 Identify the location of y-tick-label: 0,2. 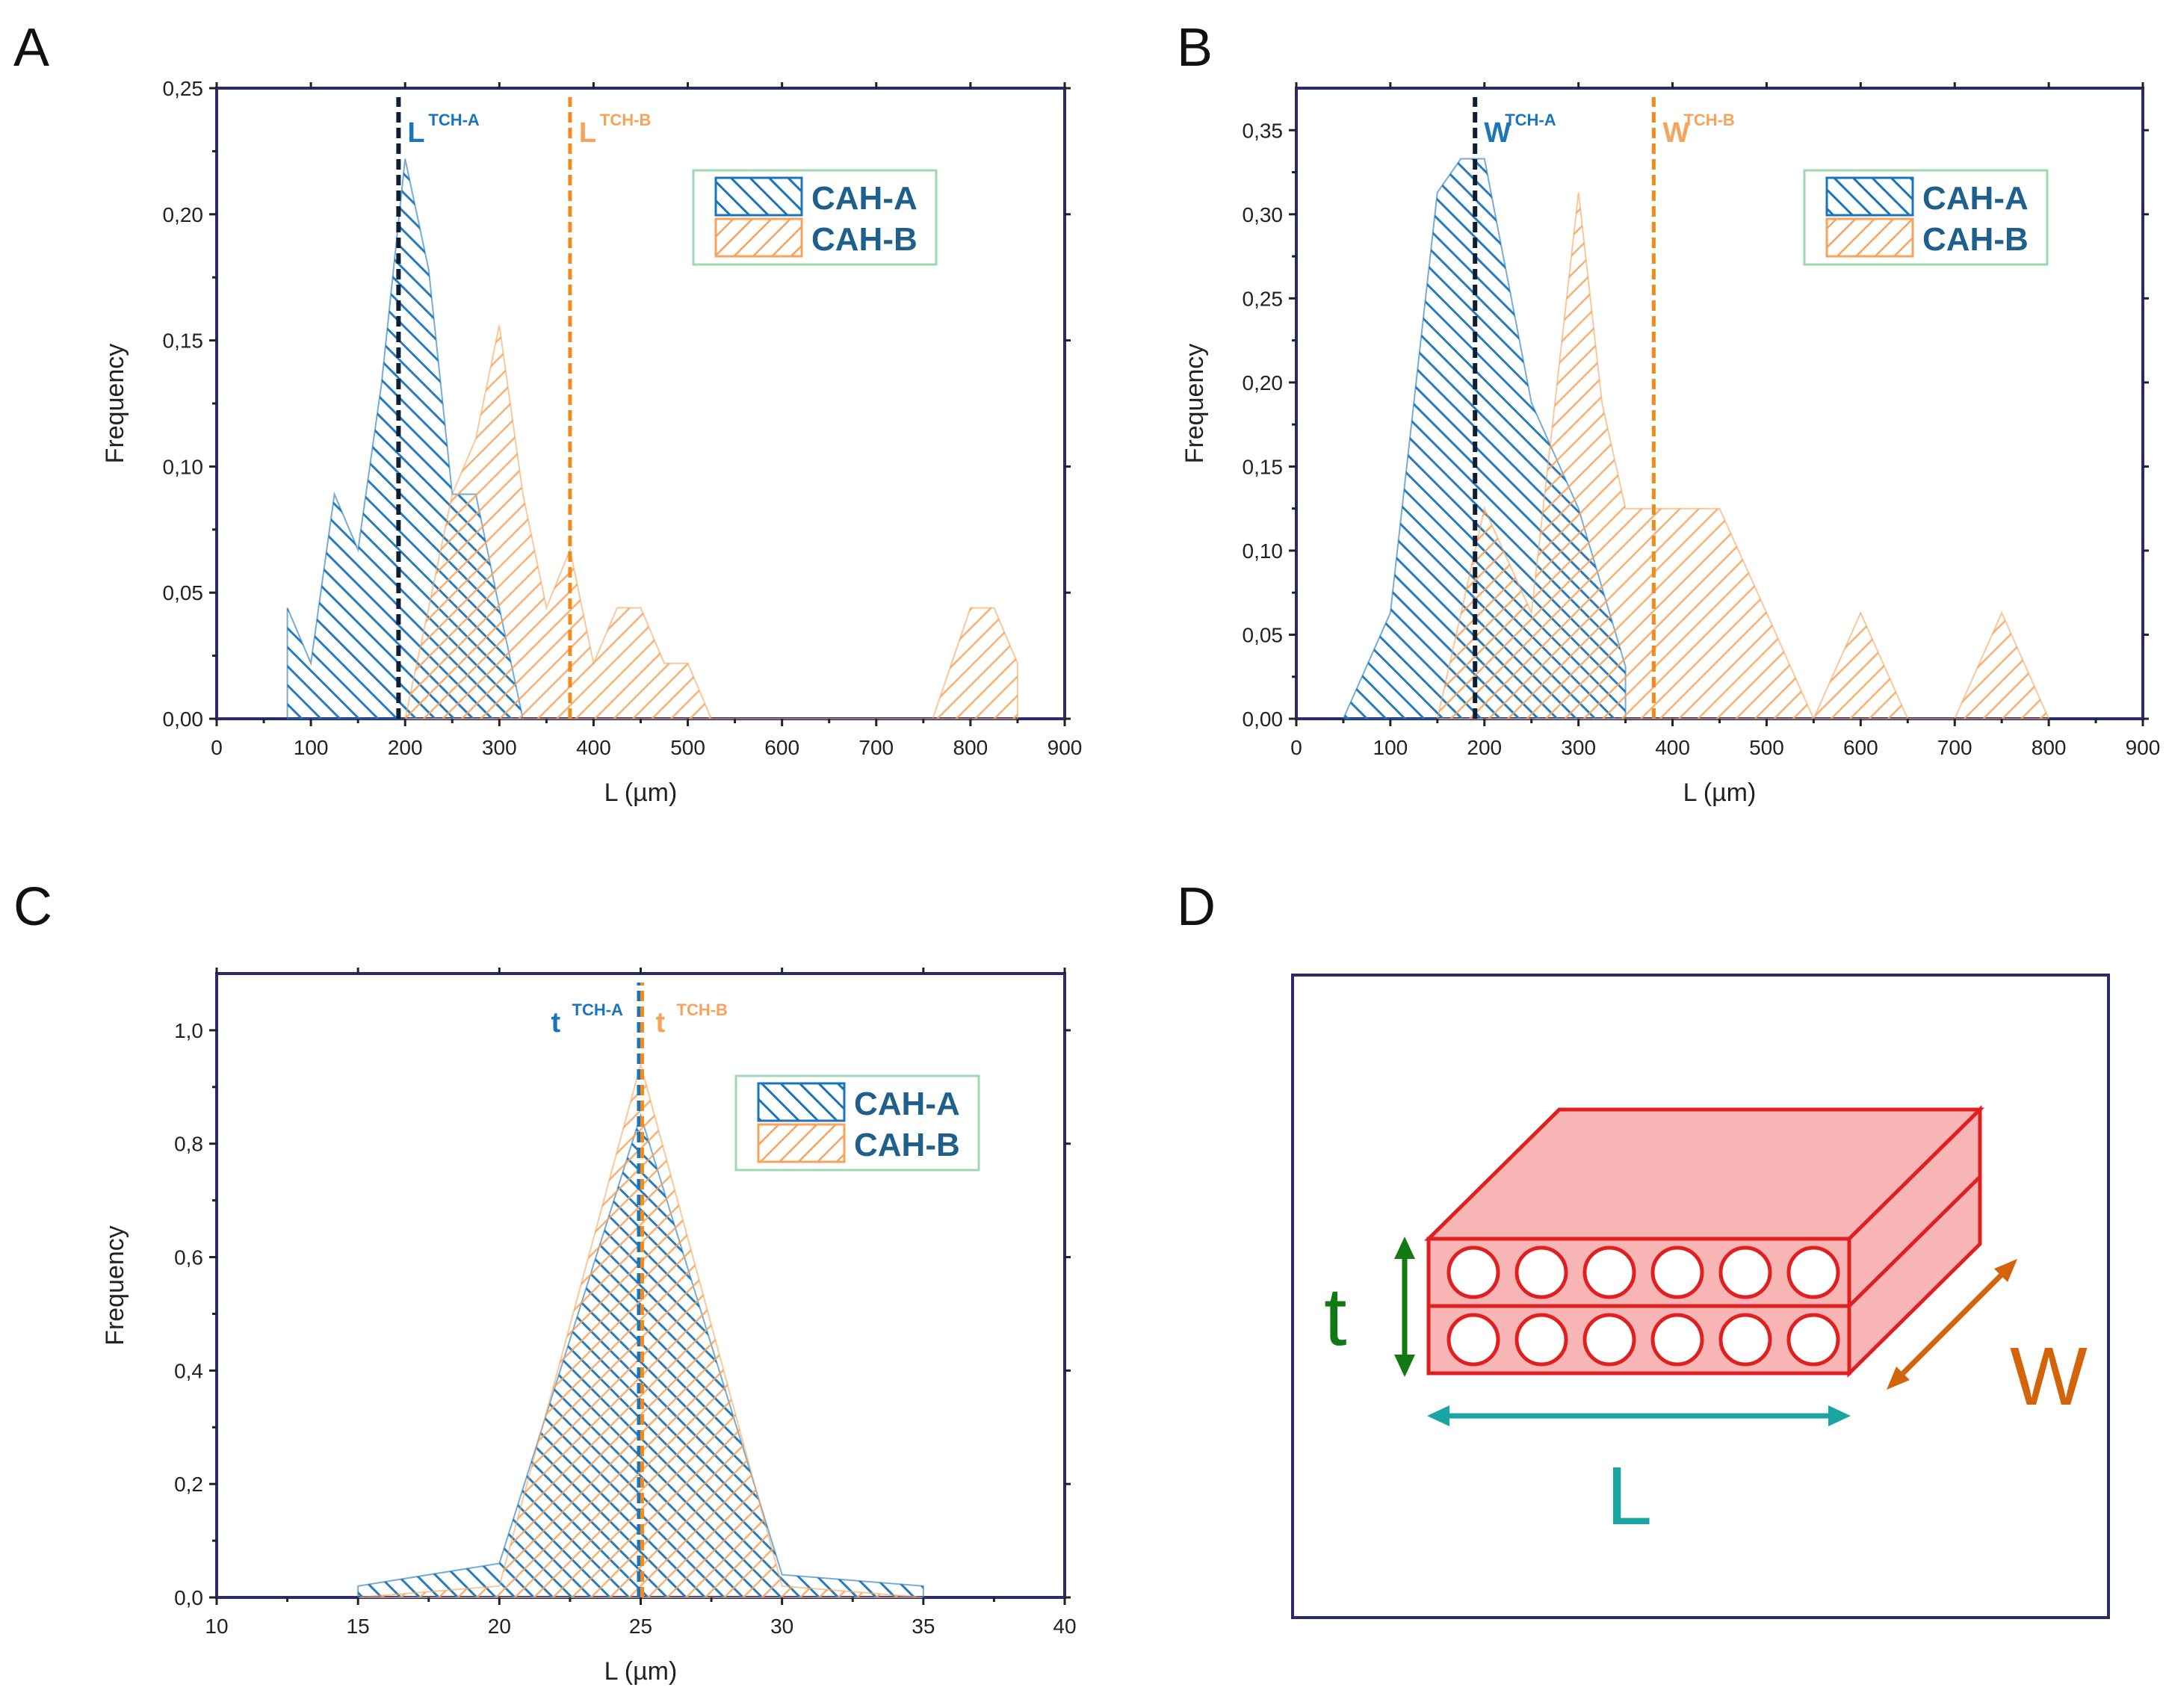
(188, 1484).